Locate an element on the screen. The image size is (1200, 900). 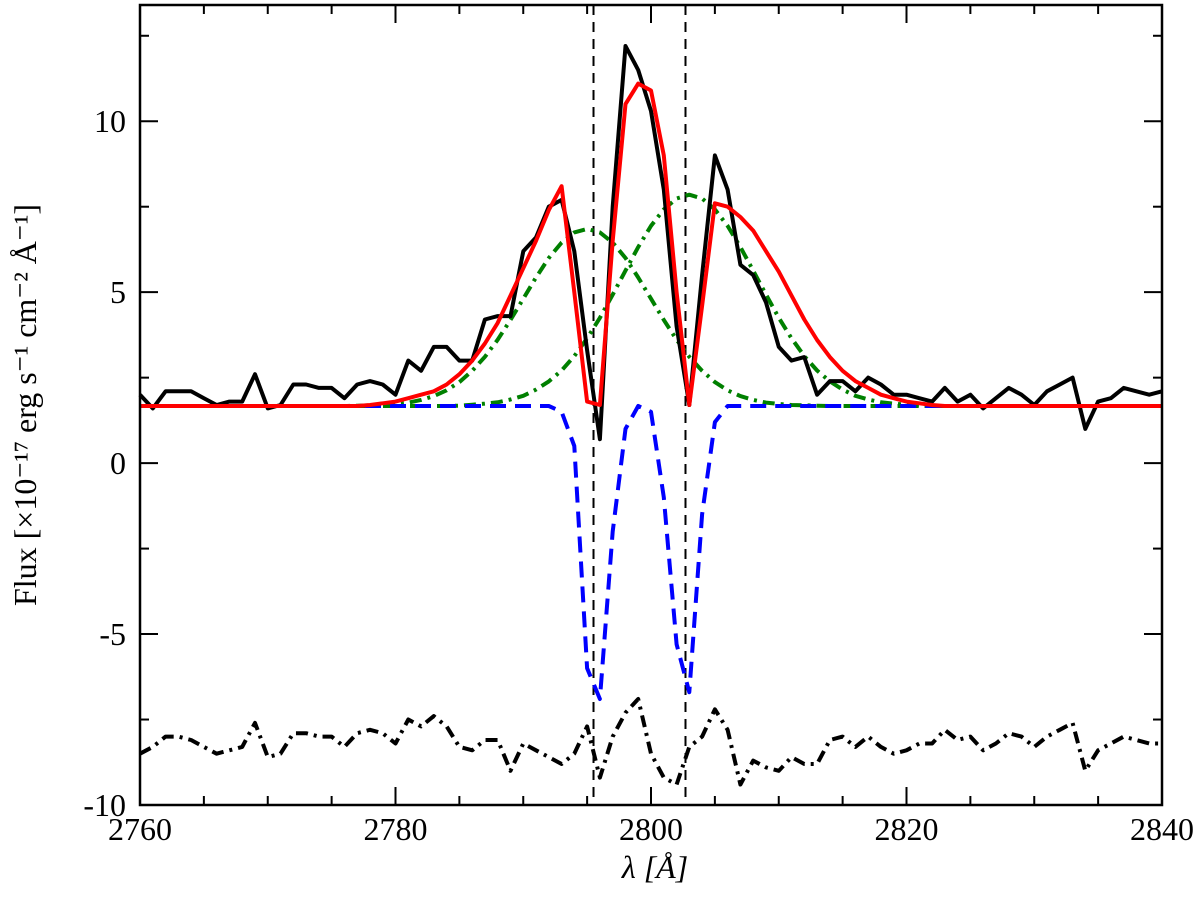
x-axis-label: λ [Å] is located at coordinates (654, 867).